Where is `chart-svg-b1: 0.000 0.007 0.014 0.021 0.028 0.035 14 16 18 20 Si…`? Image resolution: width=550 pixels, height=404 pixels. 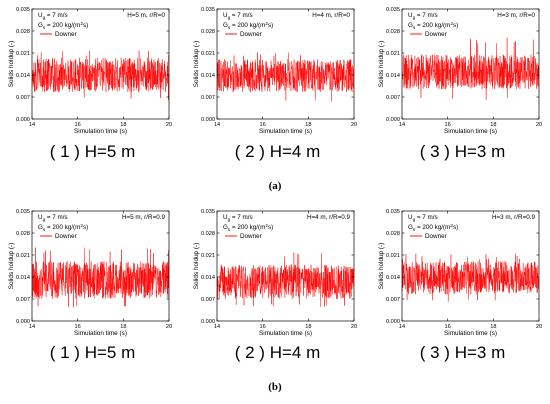 chart-svg-b1: 0.000 0.007 0.014 0.021 0.028 0.035 14 16 18 20 Si… is located at coordinates (90, 273).